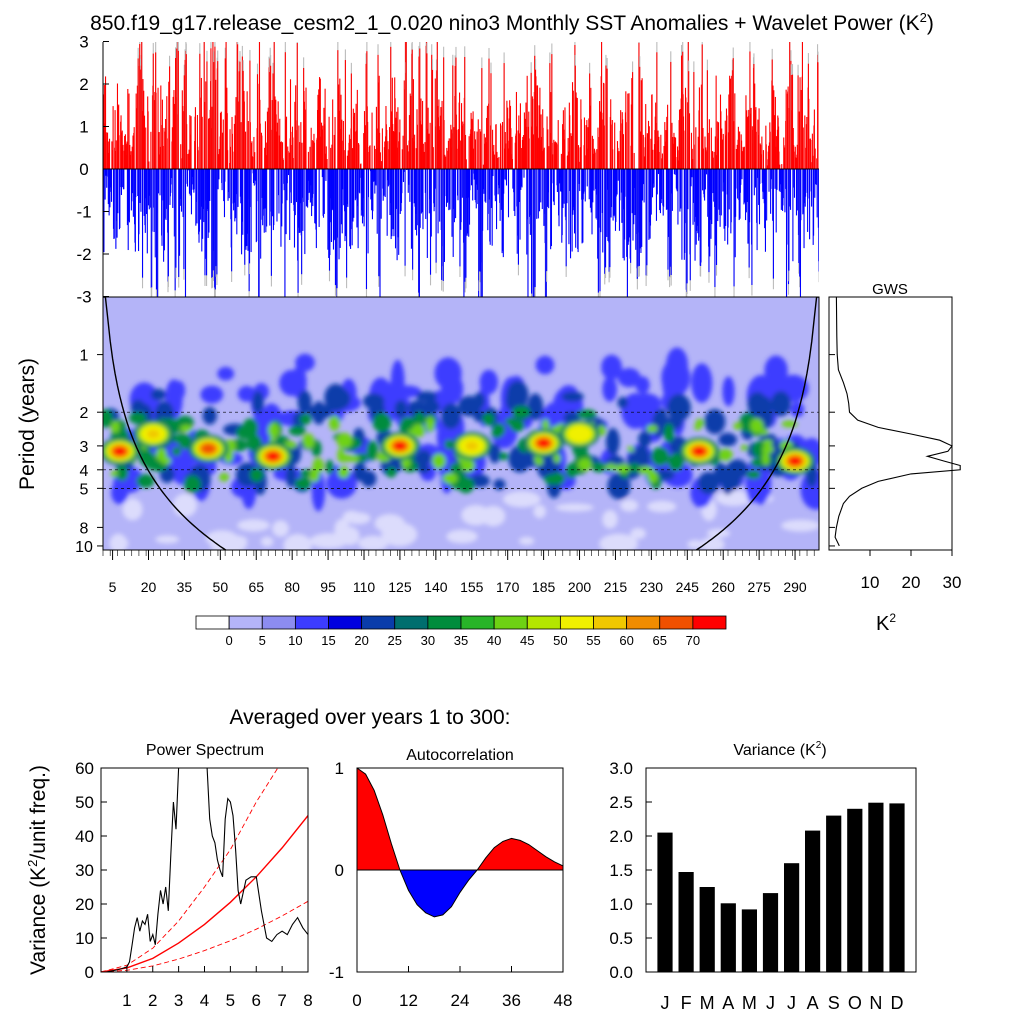 The width and height of the screenshot is (1024, 1024). Describe the element at coordinates (126, 1000) in the screenshot. I see `power-spectrum-x-tick-label: 1` at that location.